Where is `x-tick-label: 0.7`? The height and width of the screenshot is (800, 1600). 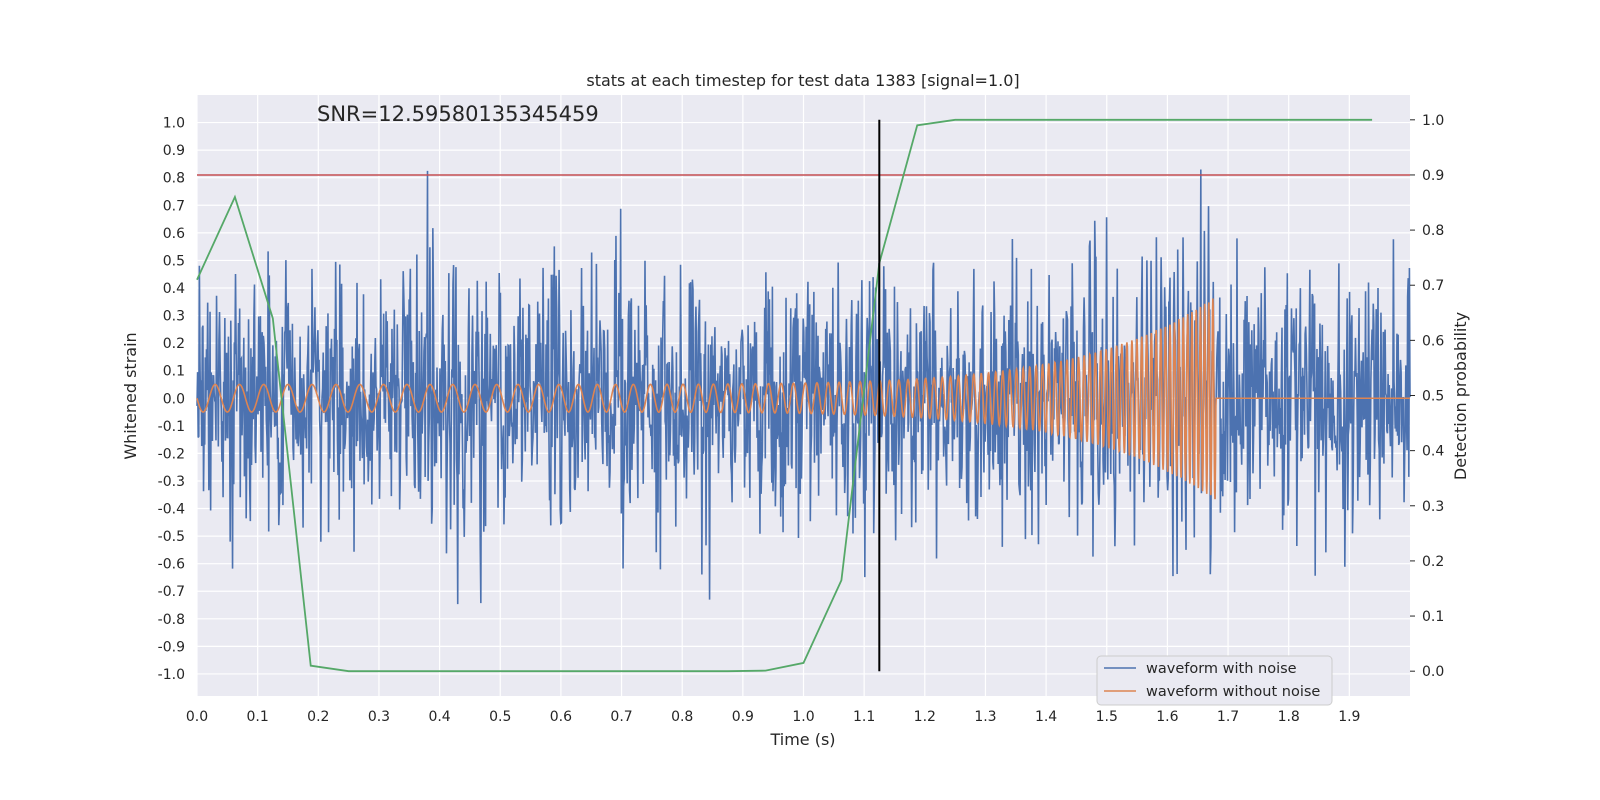 x-tick-label: 0.7 is located at coordinates (621, 717).